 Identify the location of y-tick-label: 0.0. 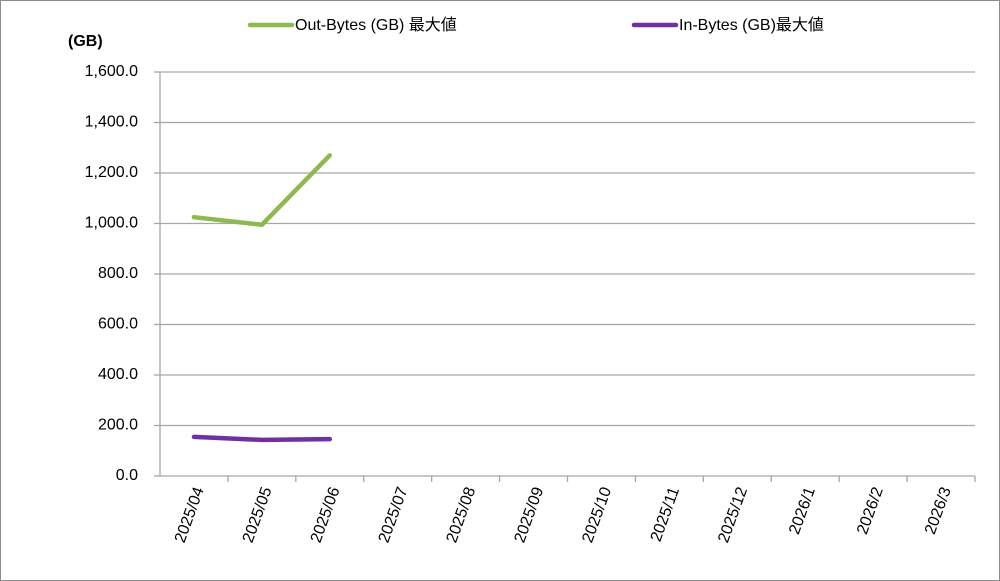
(127, 475).